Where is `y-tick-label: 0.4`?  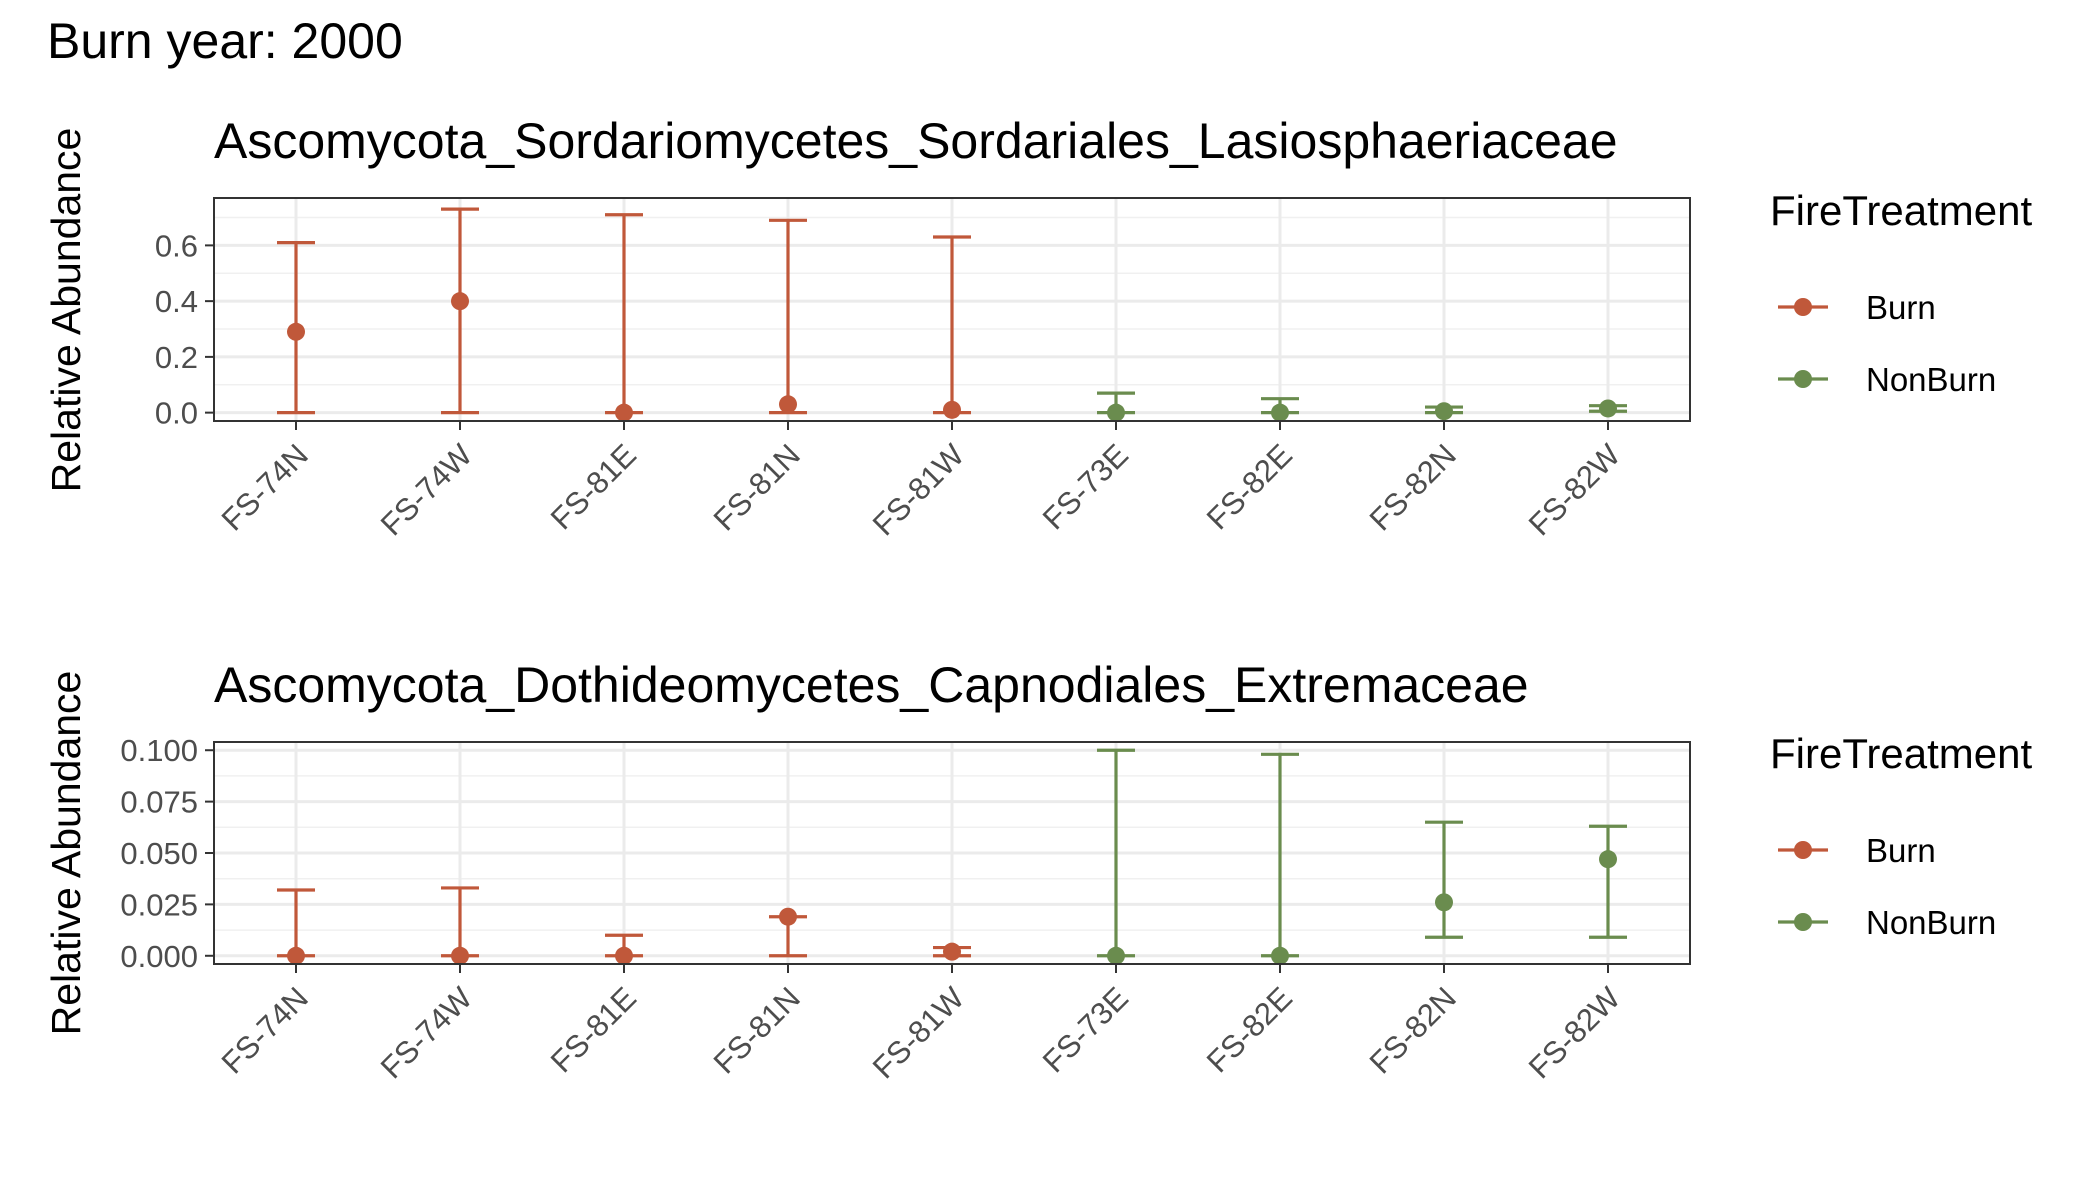
y-tick-label: 0.4 is located at coordinates (176, 301).